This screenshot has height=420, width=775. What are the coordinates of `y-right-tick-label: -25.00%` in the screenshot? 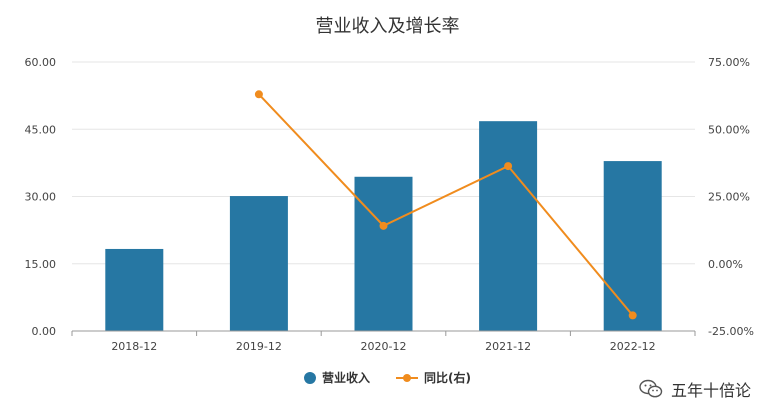 It's located at (731, 331).